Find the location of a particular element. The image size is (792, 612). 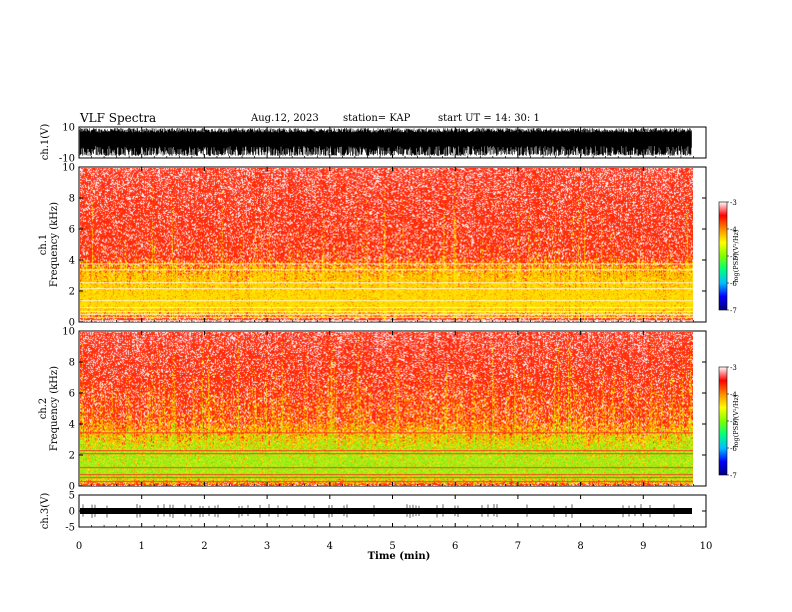

figure-title: VLF Spectra is located at coordinates (118, 118).